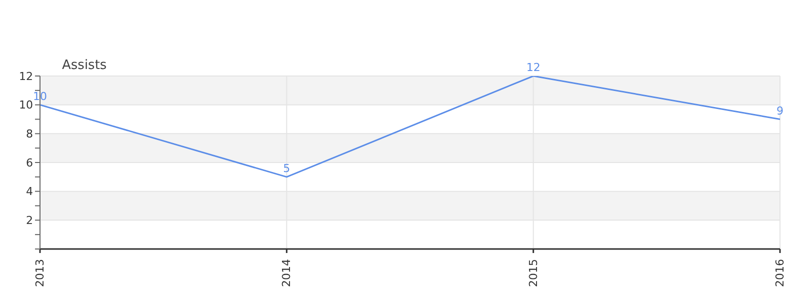  I want to click on y-tick-label: 2, so click(29, 221).